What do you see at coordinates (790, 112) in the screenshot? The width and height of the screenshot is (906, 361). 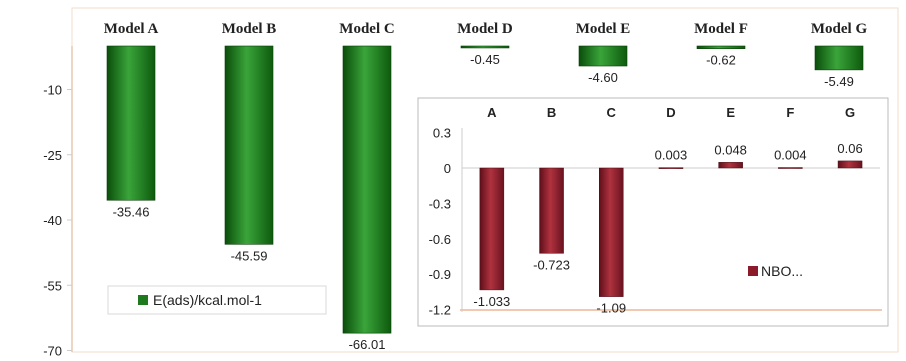 I see `inset-category-label: F` at bounding box center [790, 112].